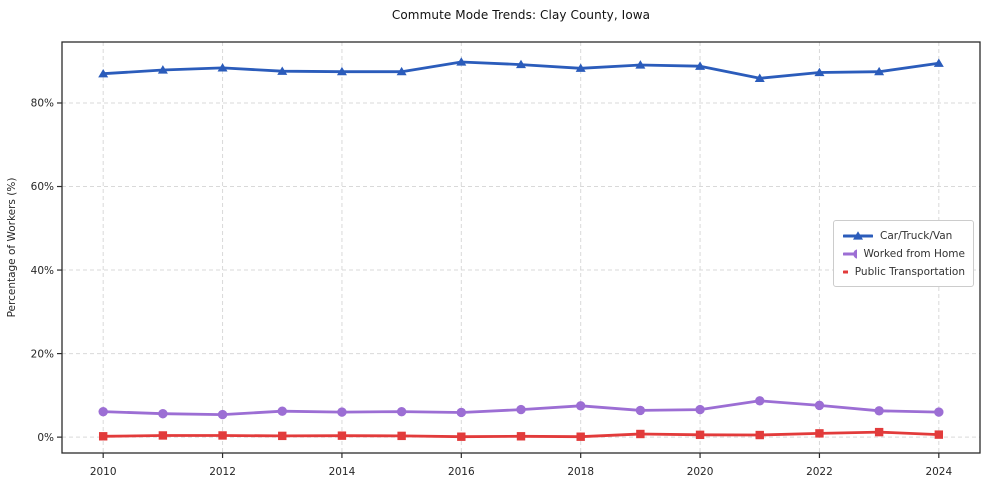 The width and height of the screenshot is (990, 490). Describe the element at coordinates (850, 253) in the screenshot. I see `legend-swatch-circle-icon` at that location.